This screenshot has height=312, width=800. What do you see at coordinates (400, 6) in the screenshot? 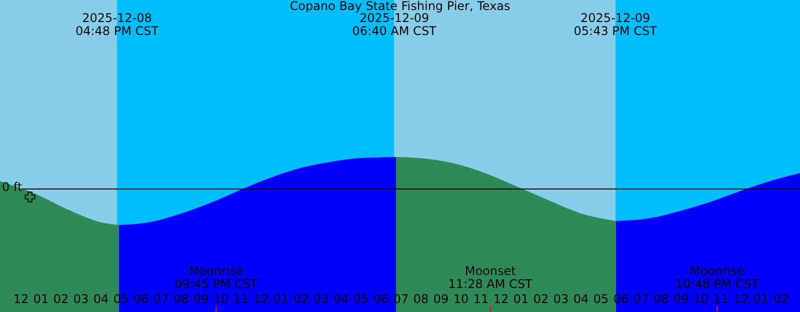
I see `chart-title: Copano Bay State Fishing Pier, Texas` at bounding box center [400, 6].